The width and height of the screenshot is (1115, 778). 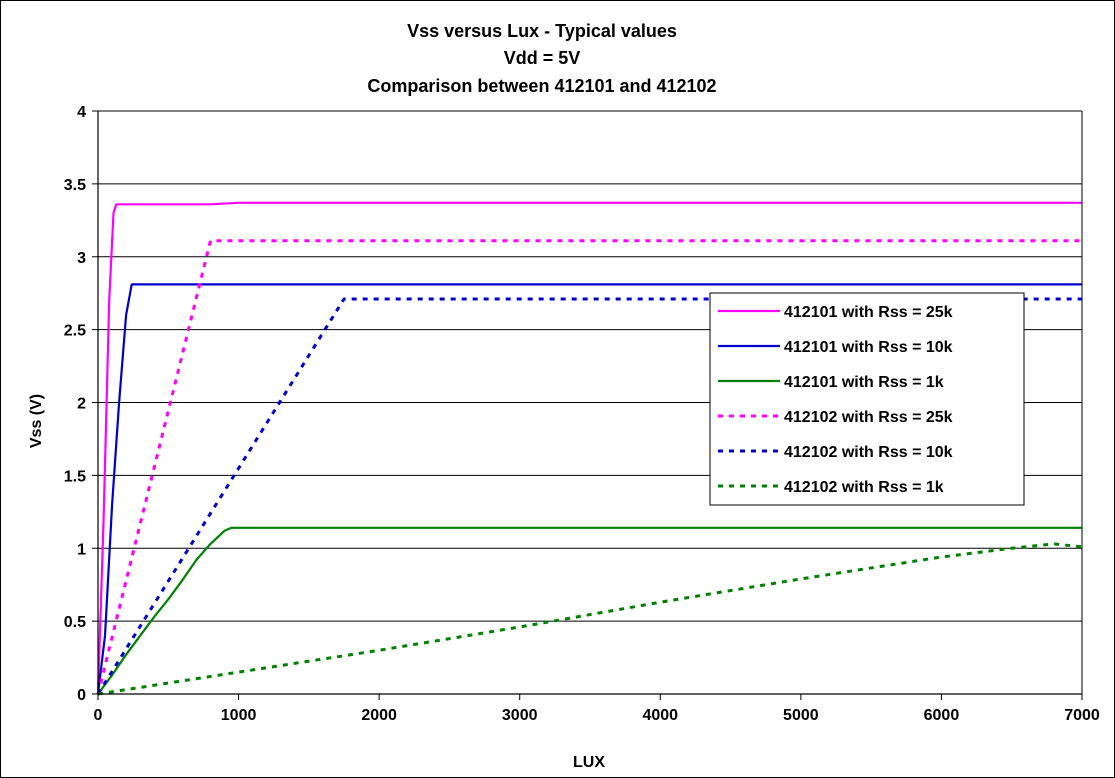 What do you see at coordinates (868, 347) in the screenshot?
I see `legend-label-2: 412101 with Rss = 10k` at bounding box center [868, 347].